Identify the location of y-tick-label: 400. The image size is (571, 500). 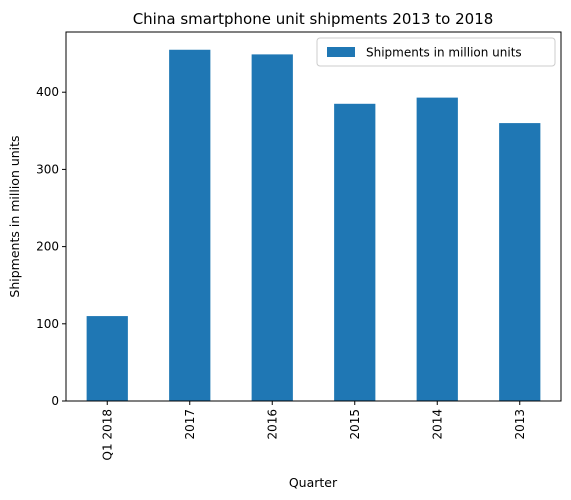
(47, 92).